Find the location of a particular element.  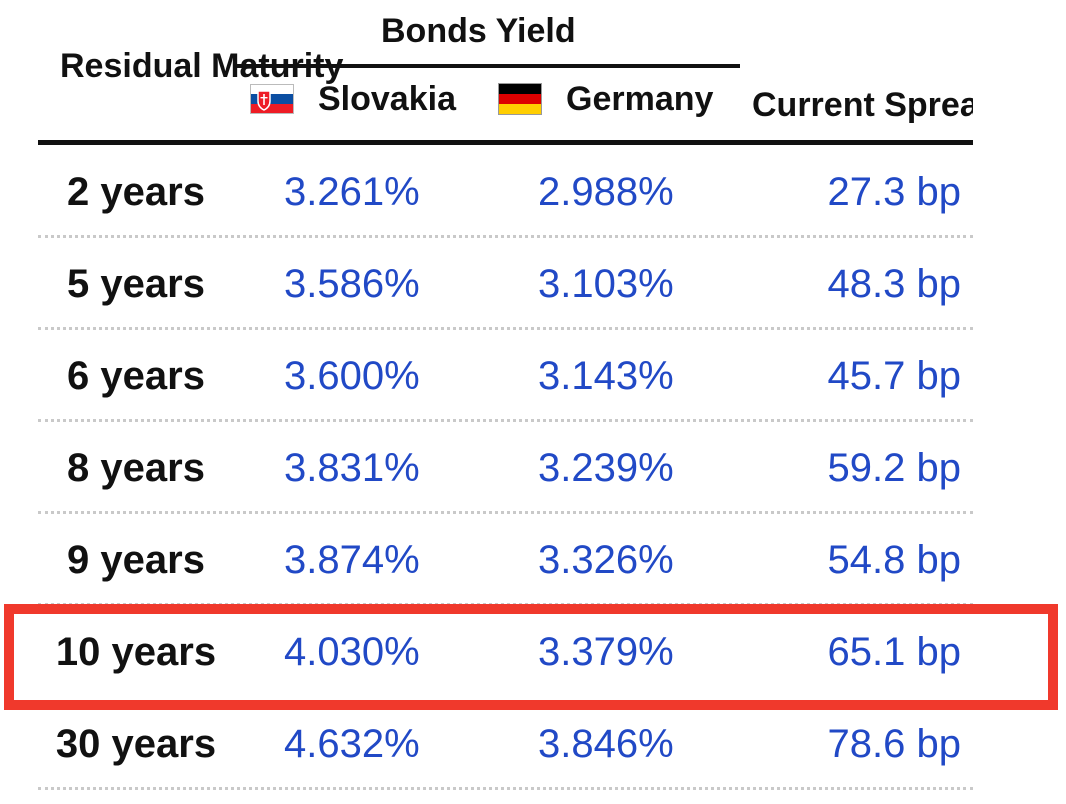

table-row: 2 years 3.261% 2.988% 27.3 bp is located at coordinates (505, 192).